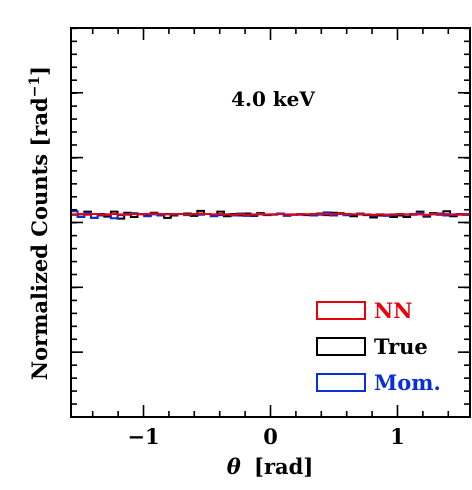 Image resolution: width=472 pixels, height=490 pixels. I want to click on series-nn-line, so click(270, 214).